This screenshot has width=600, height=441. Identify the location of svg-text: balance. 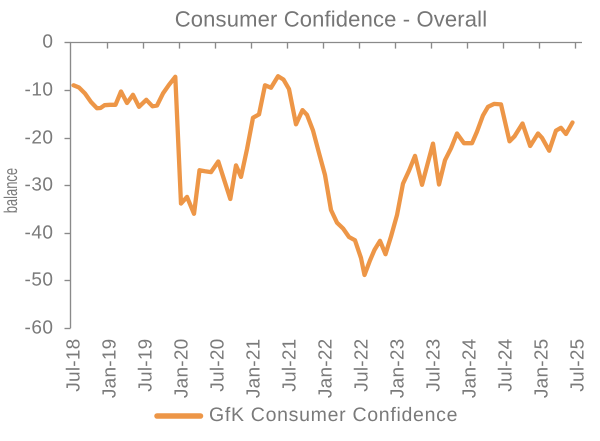
(10, 190).